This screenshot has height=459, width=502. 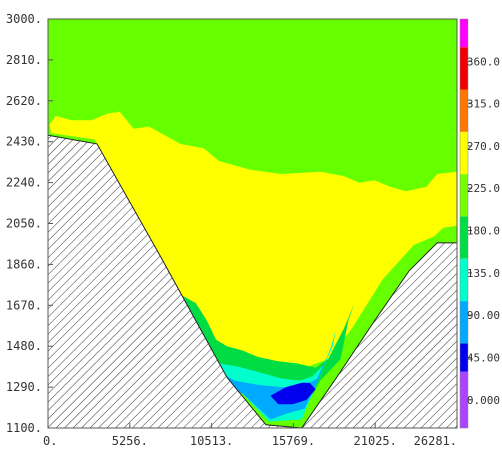 I want to click on y-tick-label: 1480., so click(x=24, y=346).